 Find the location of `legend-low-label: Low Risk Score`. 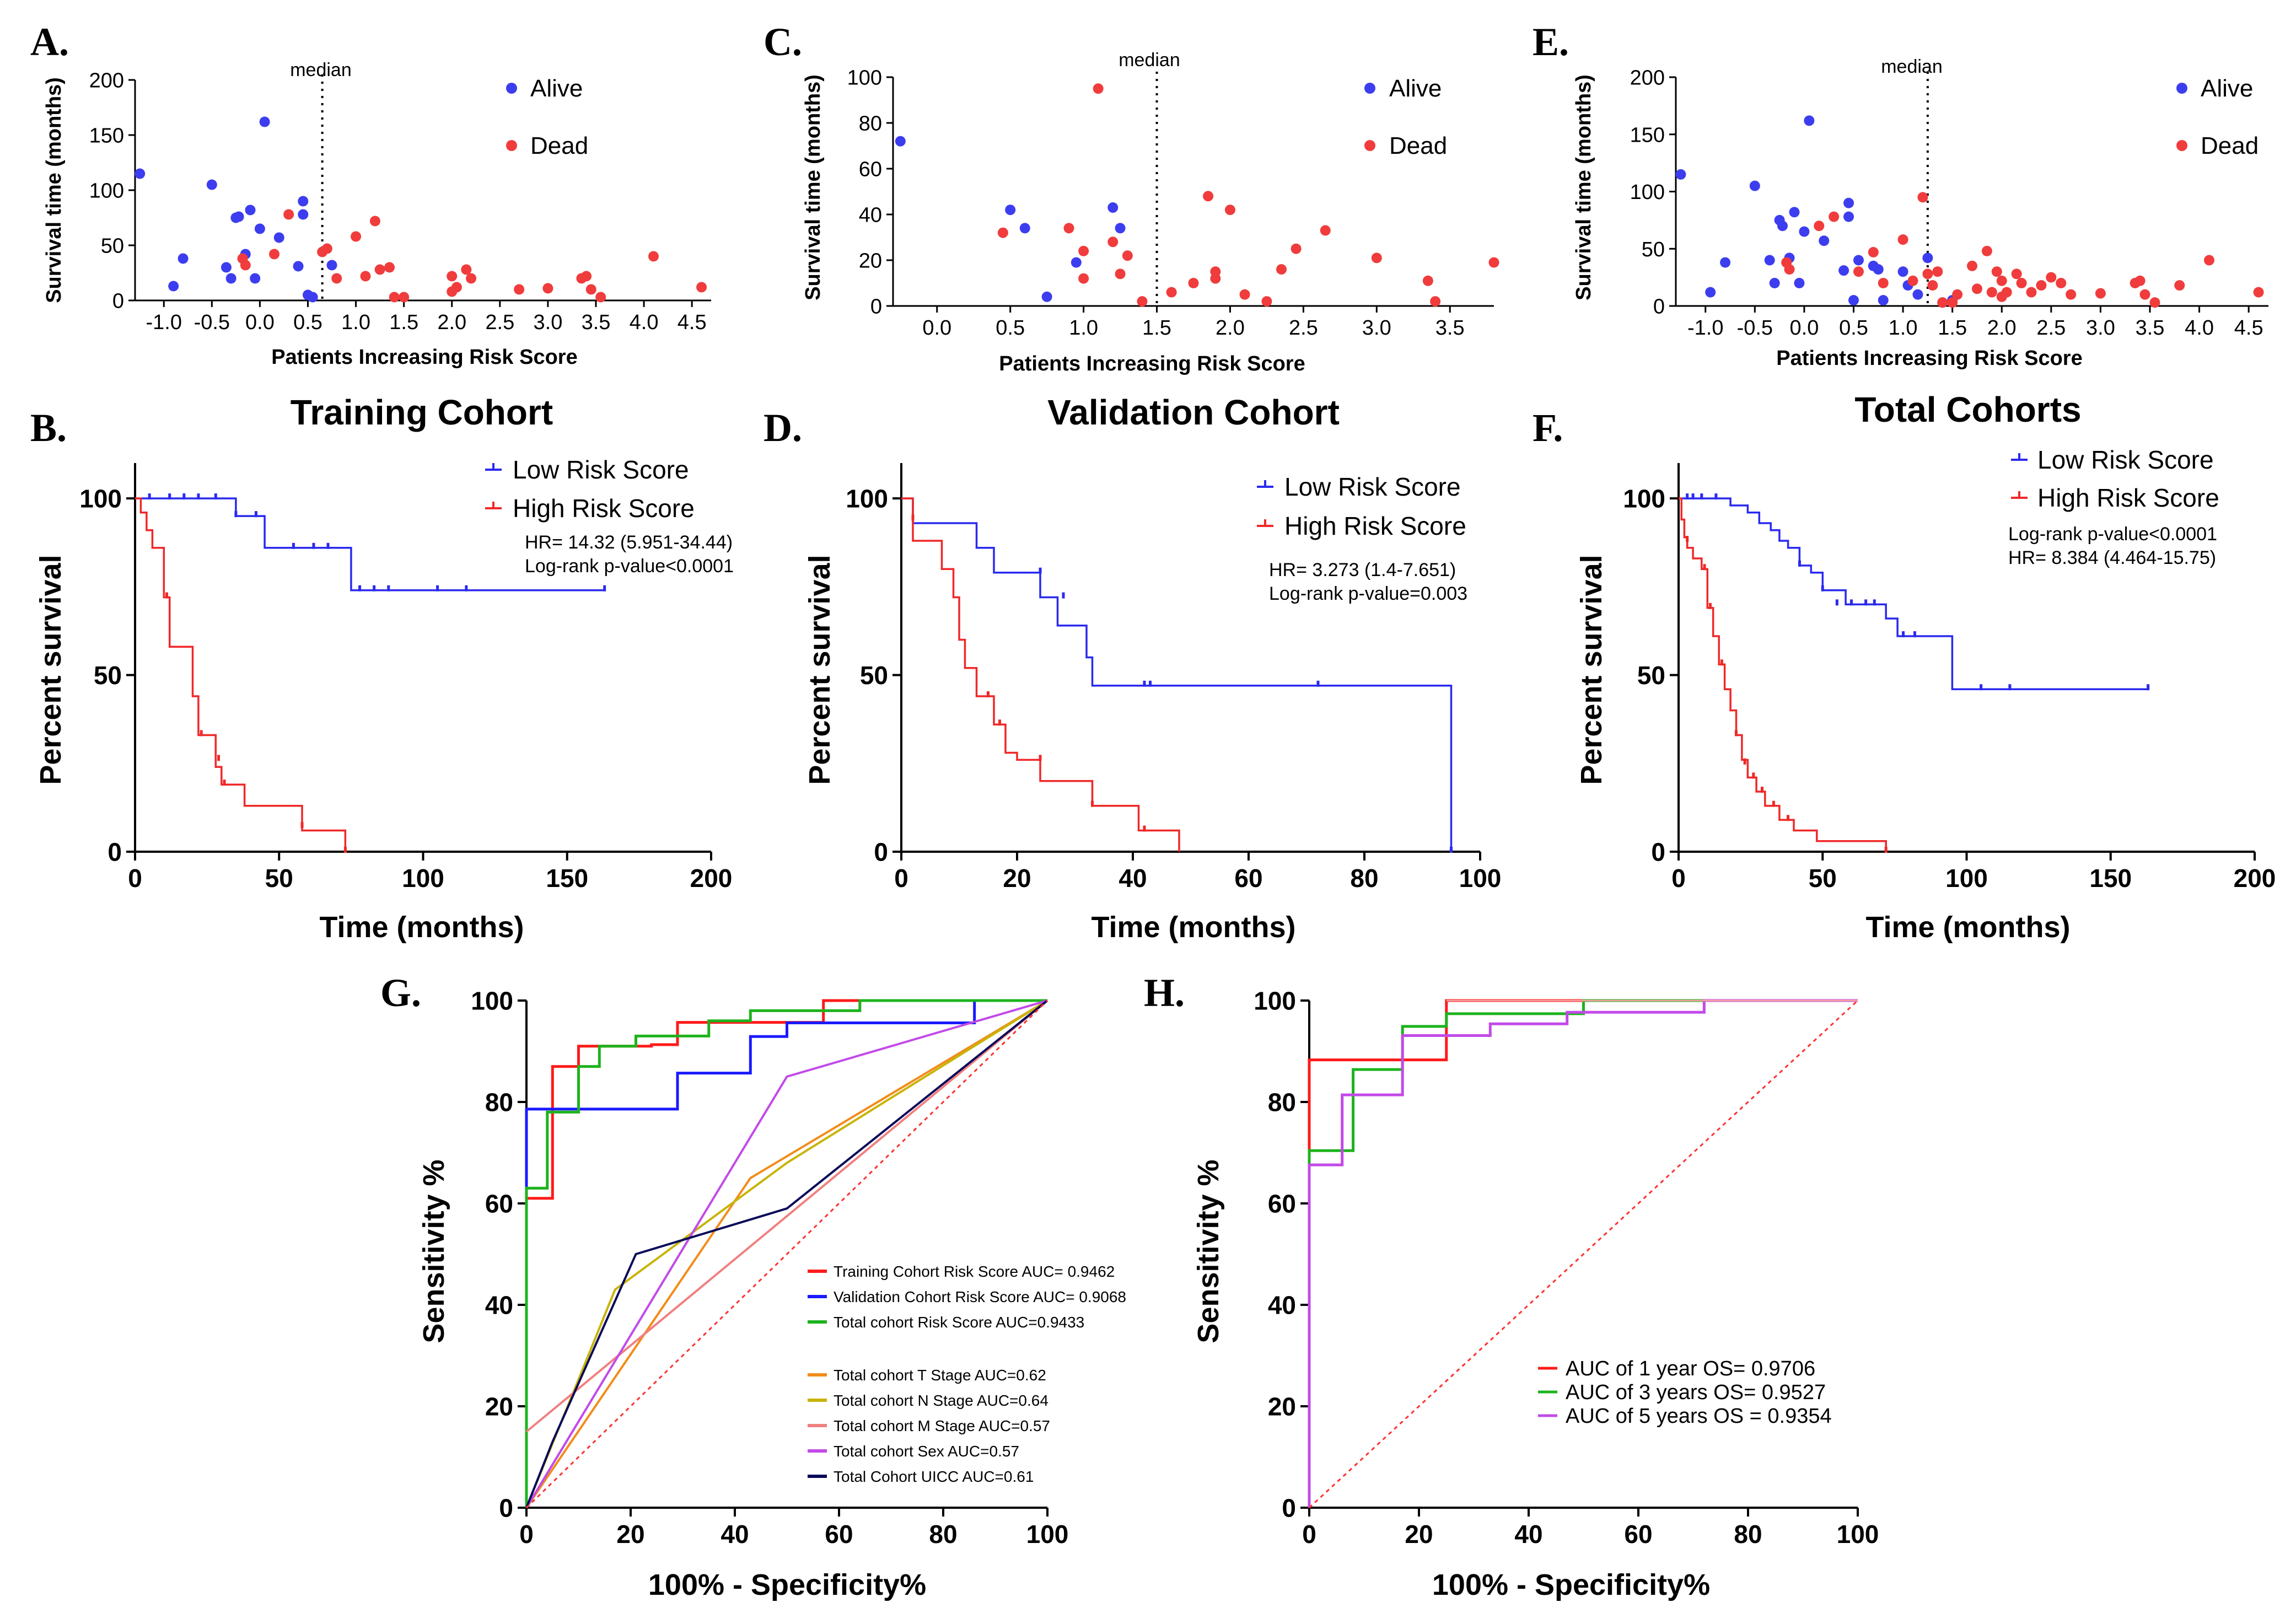

legend-low-label: Low Risk Score is located at coordinates (601, 469).